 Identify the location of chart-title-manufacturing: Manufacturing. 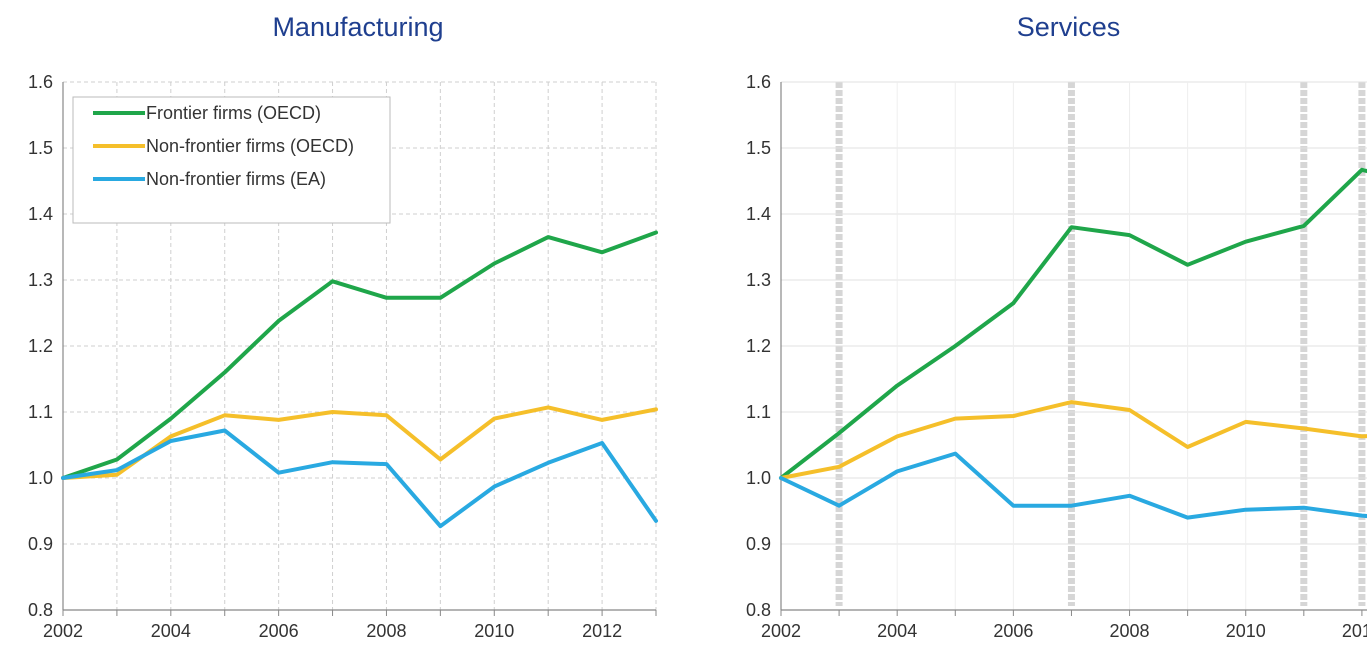
(358, 27).